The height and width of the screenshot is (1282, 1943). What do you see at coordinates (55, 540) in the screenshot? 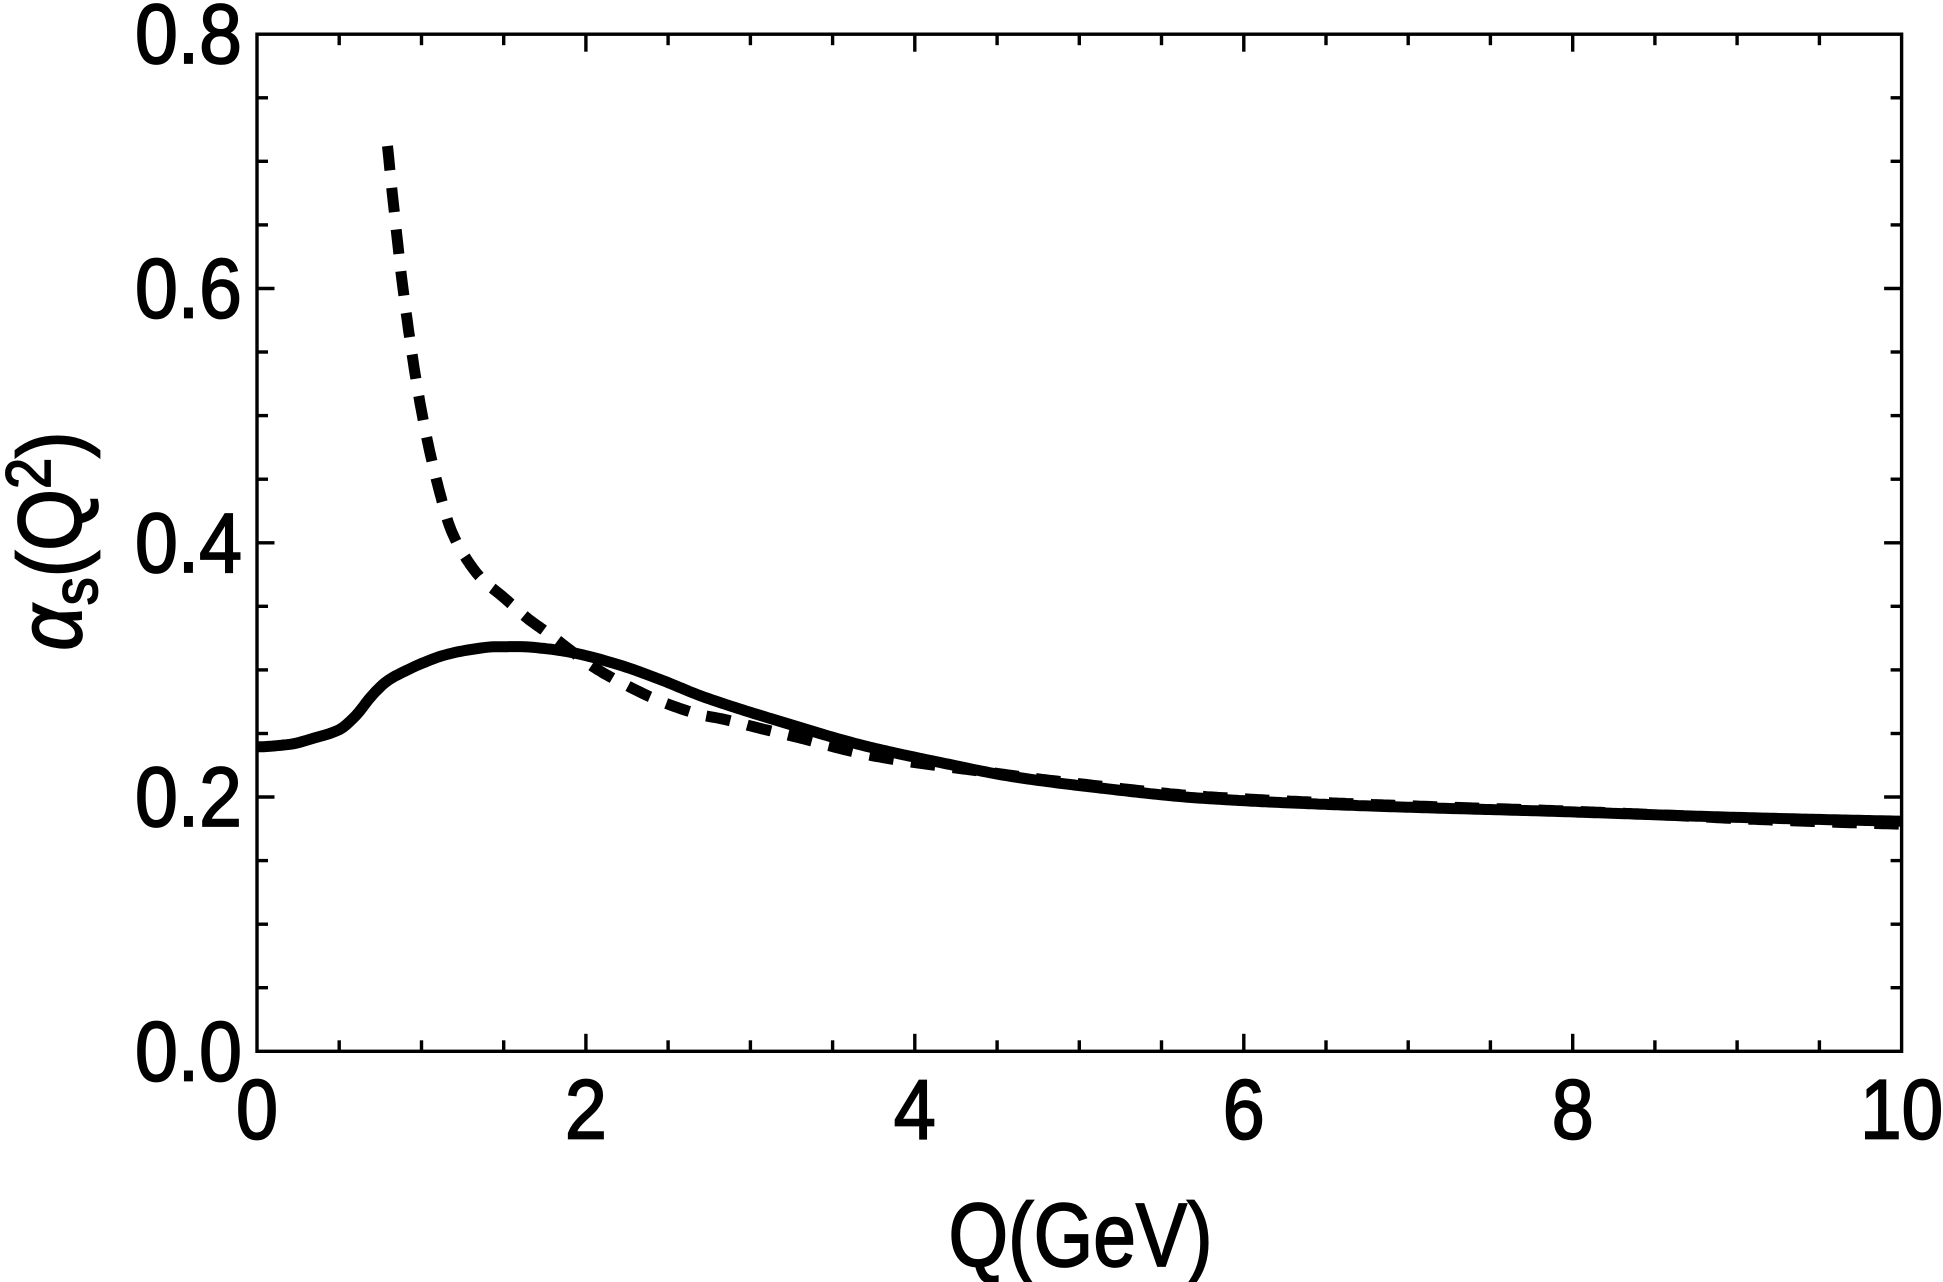
I see `svg-text: αs(Q2)` at bounding box center [55, 540].